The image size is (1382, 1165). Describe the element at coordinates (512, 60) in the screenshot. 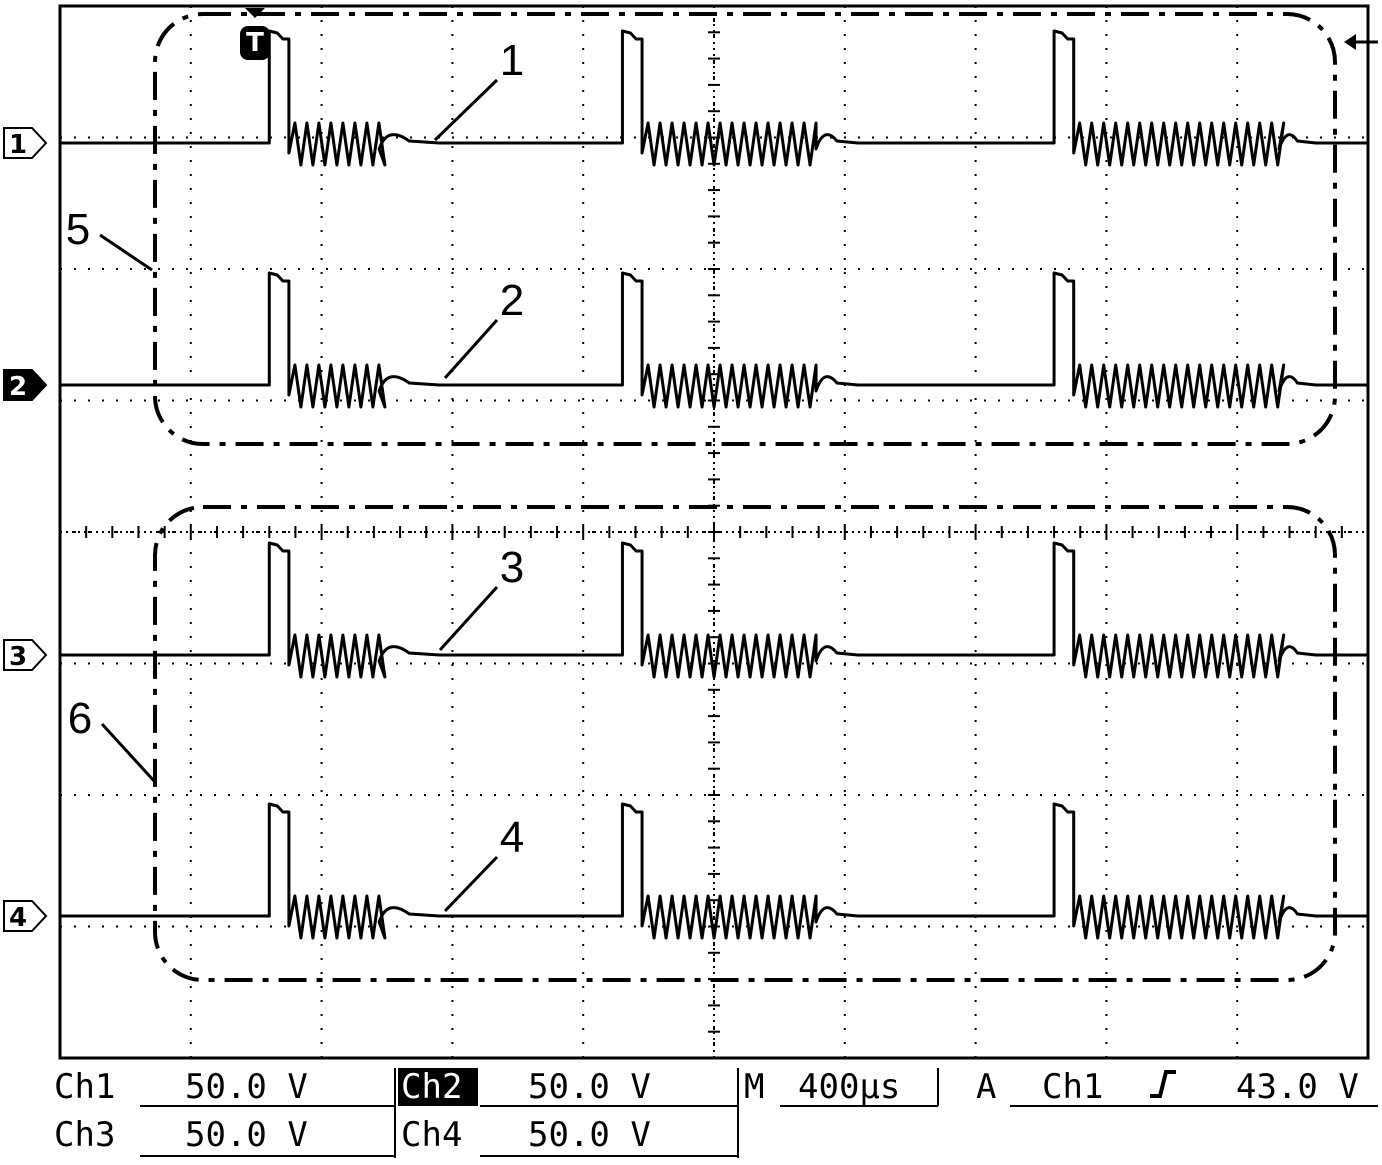

I see `annotation-label: 1` at that location.